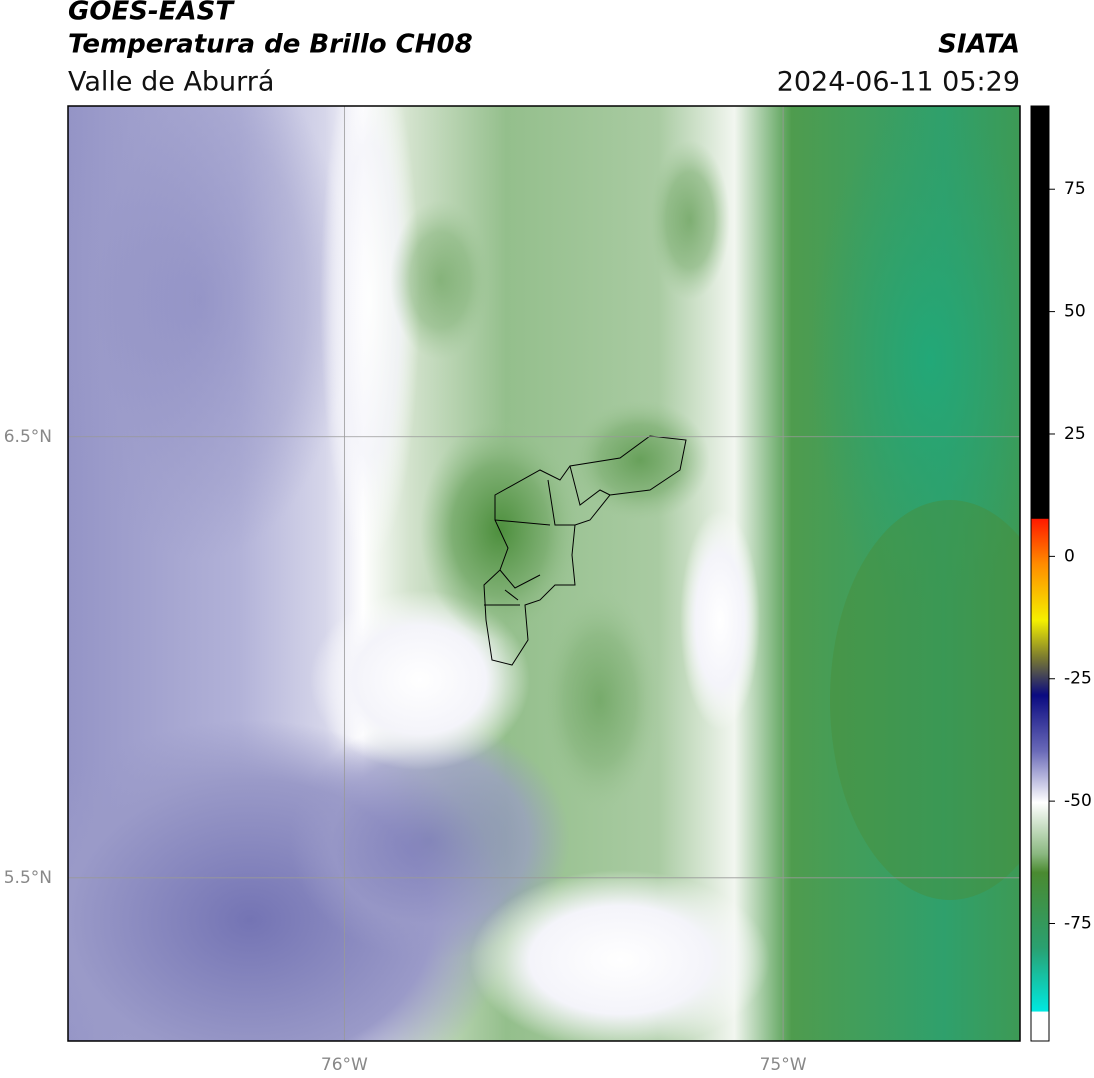  Describe the element at coordinates (1078, 924) in the screenshot. I see `colorbar-tick-label: -75` at that location.